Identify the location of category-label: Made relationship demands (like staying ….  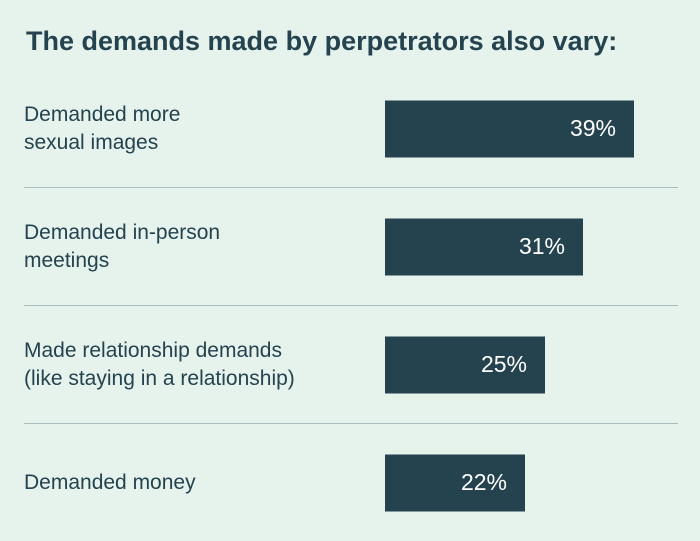
(159, 364).